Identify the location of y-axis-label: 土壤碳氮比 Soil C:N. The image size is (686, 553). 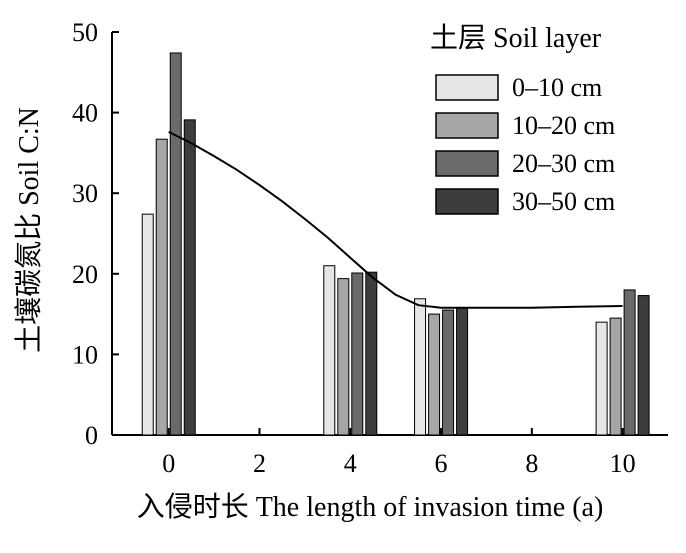
(29, 230).